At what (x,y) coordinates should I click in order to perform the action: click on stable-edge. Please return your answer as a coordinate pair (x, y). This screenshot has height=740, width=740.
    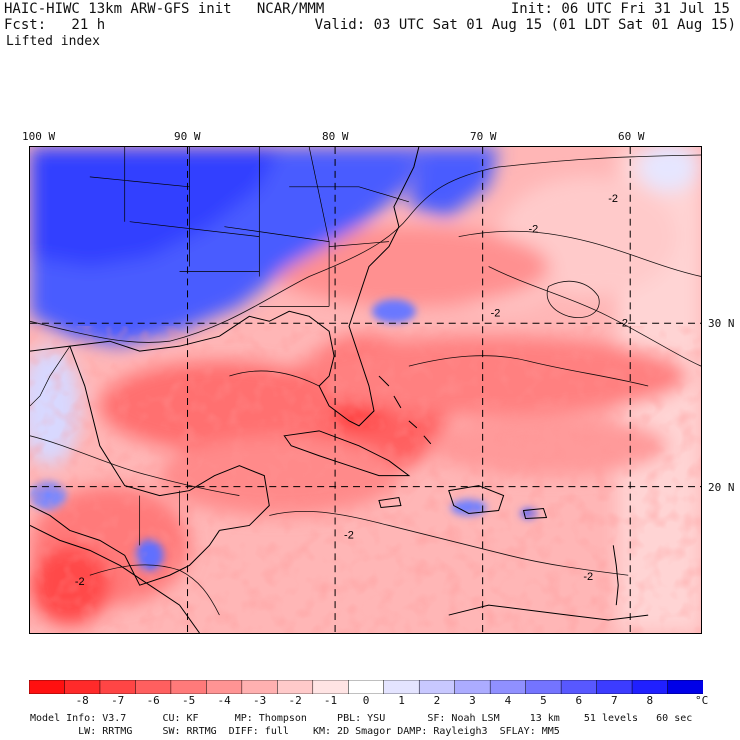
    Looking at the image, I should click on (668, 169).